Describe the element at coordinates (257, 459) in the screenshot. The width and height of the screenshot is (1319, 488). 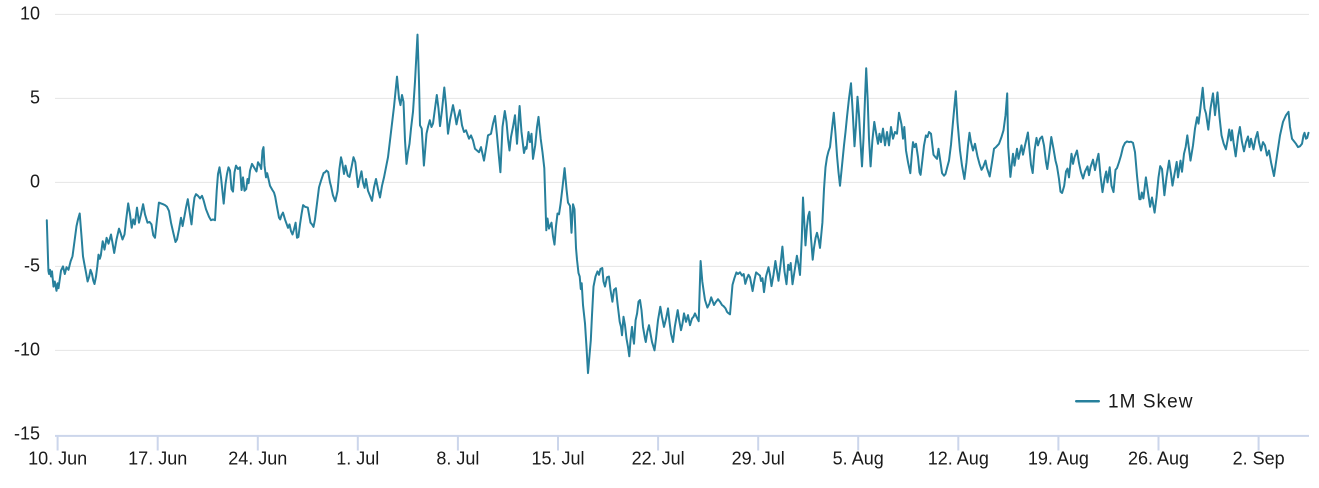
I see `svg-text: 24. Jun` at that location.